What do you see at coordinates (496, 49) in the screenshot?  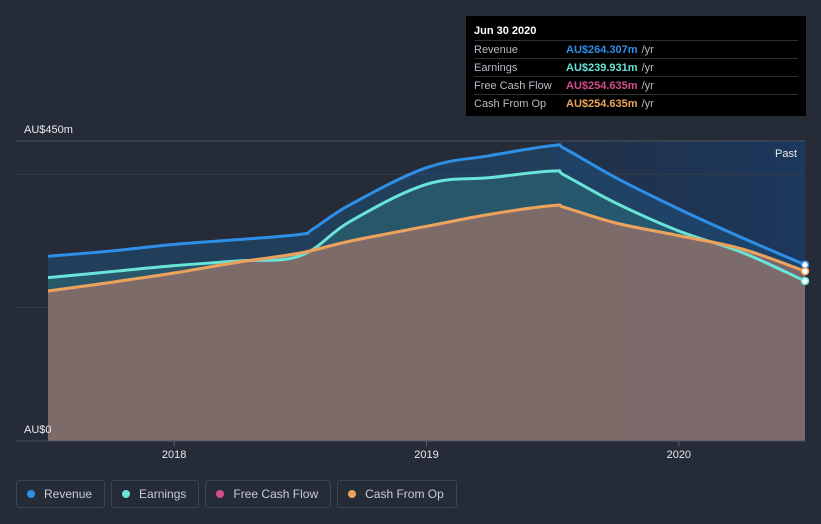 I see `tooltip-label: Revenue` at bounding box center [496, 49].